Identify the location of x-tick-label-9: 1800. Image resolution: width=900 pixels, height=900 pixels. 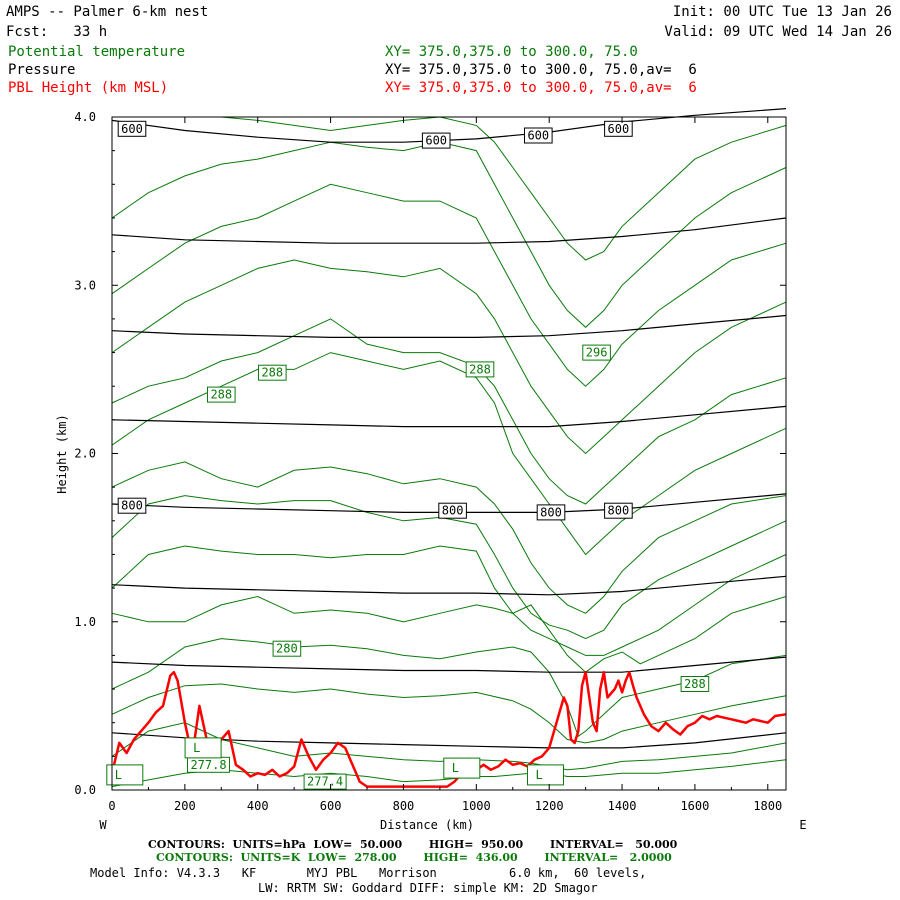
(767, 806).